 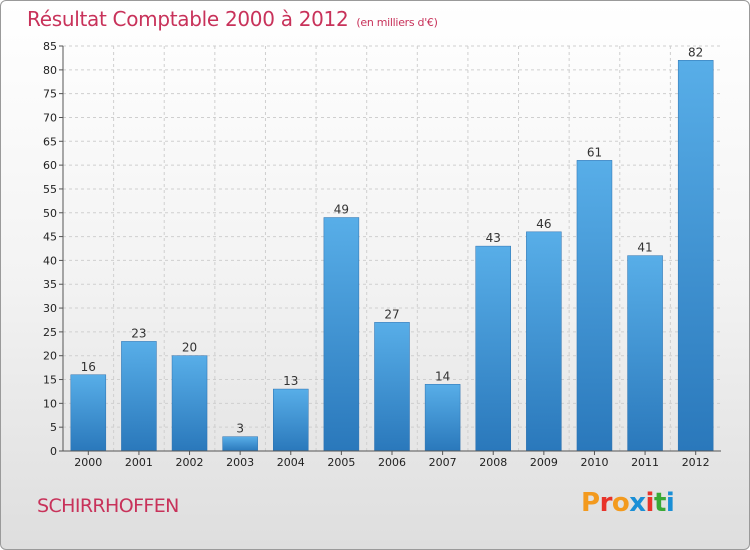 I want to click on commune-name: SCHIRRHOFFEN, so click(x=108, y=506).